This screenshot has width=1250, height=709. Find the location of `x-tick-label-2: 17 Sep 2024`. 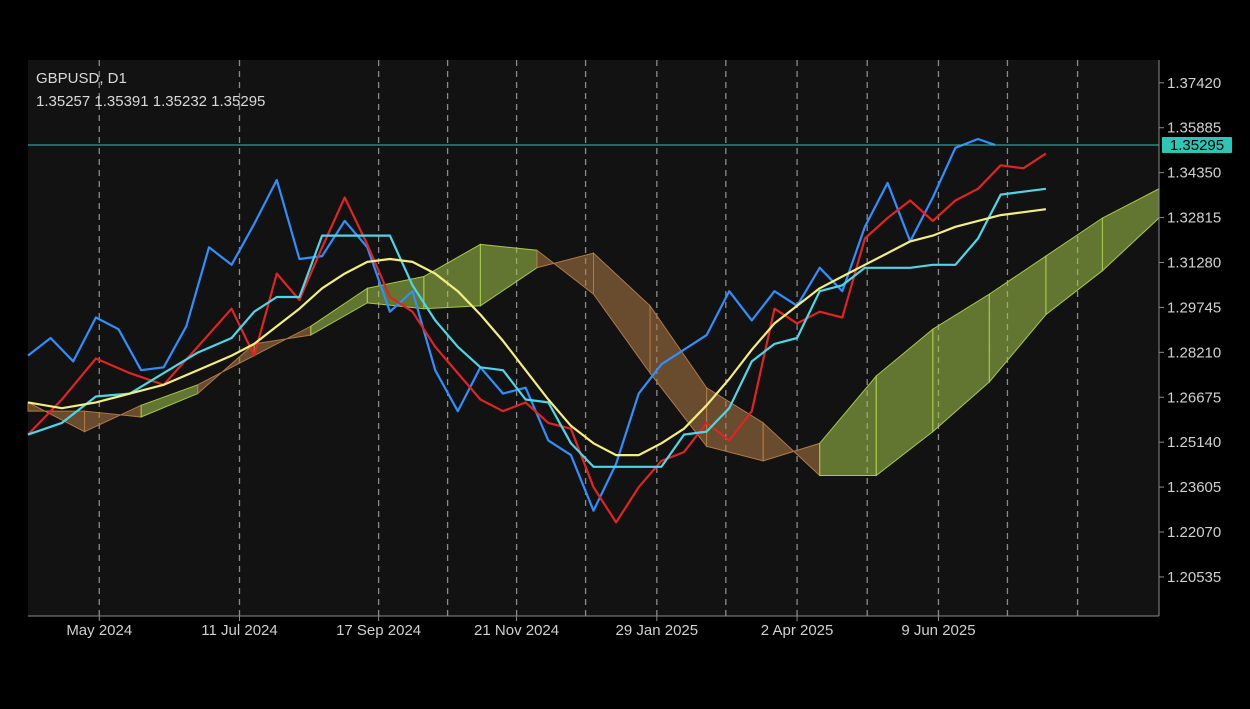

x-tick-label-2: 17 Sep 2024 is located at coordinates (378, 630).